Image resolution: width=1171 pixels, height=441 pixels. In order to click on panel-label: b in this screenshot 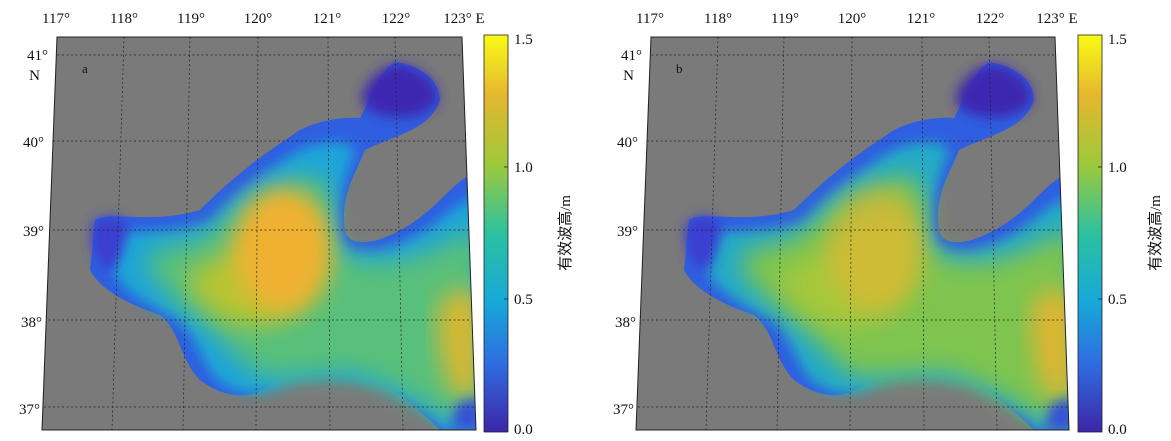, I will do `click(679, 68)`.